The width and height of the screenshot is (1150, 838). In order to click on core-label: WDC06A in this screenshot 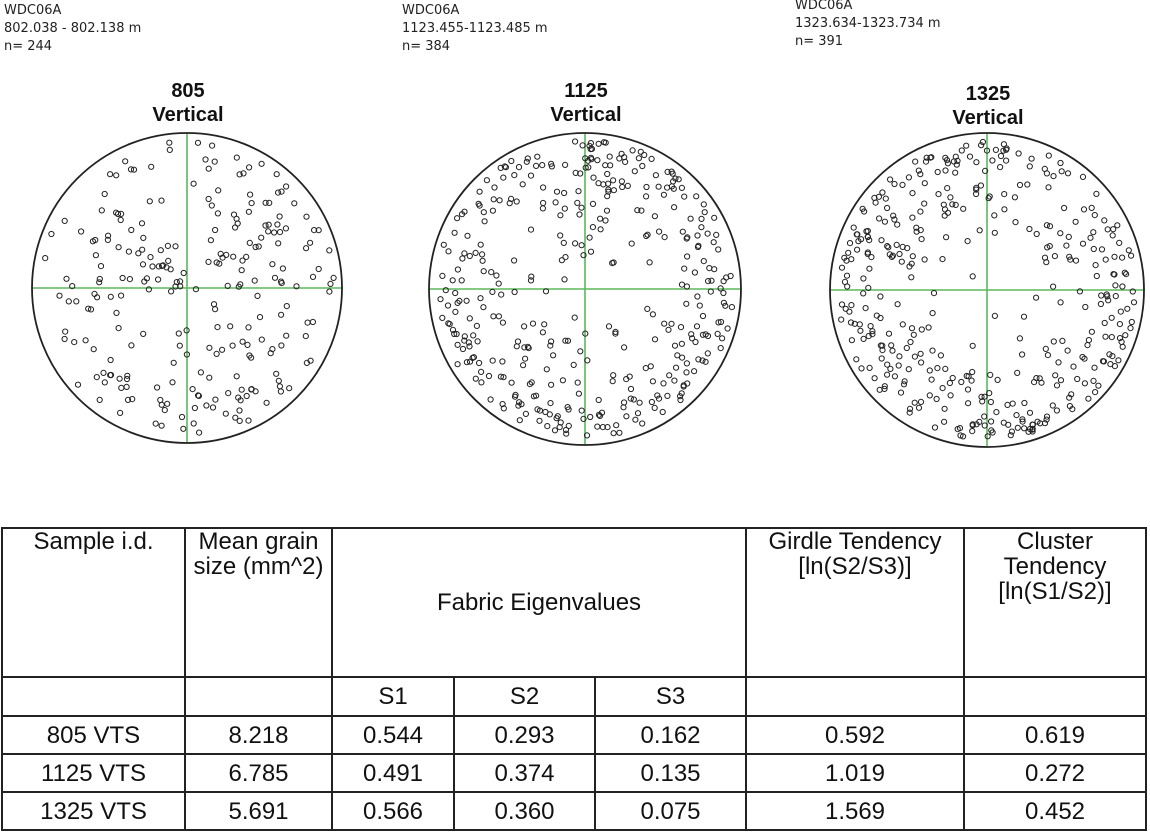, I will do `click(431, 10)`.